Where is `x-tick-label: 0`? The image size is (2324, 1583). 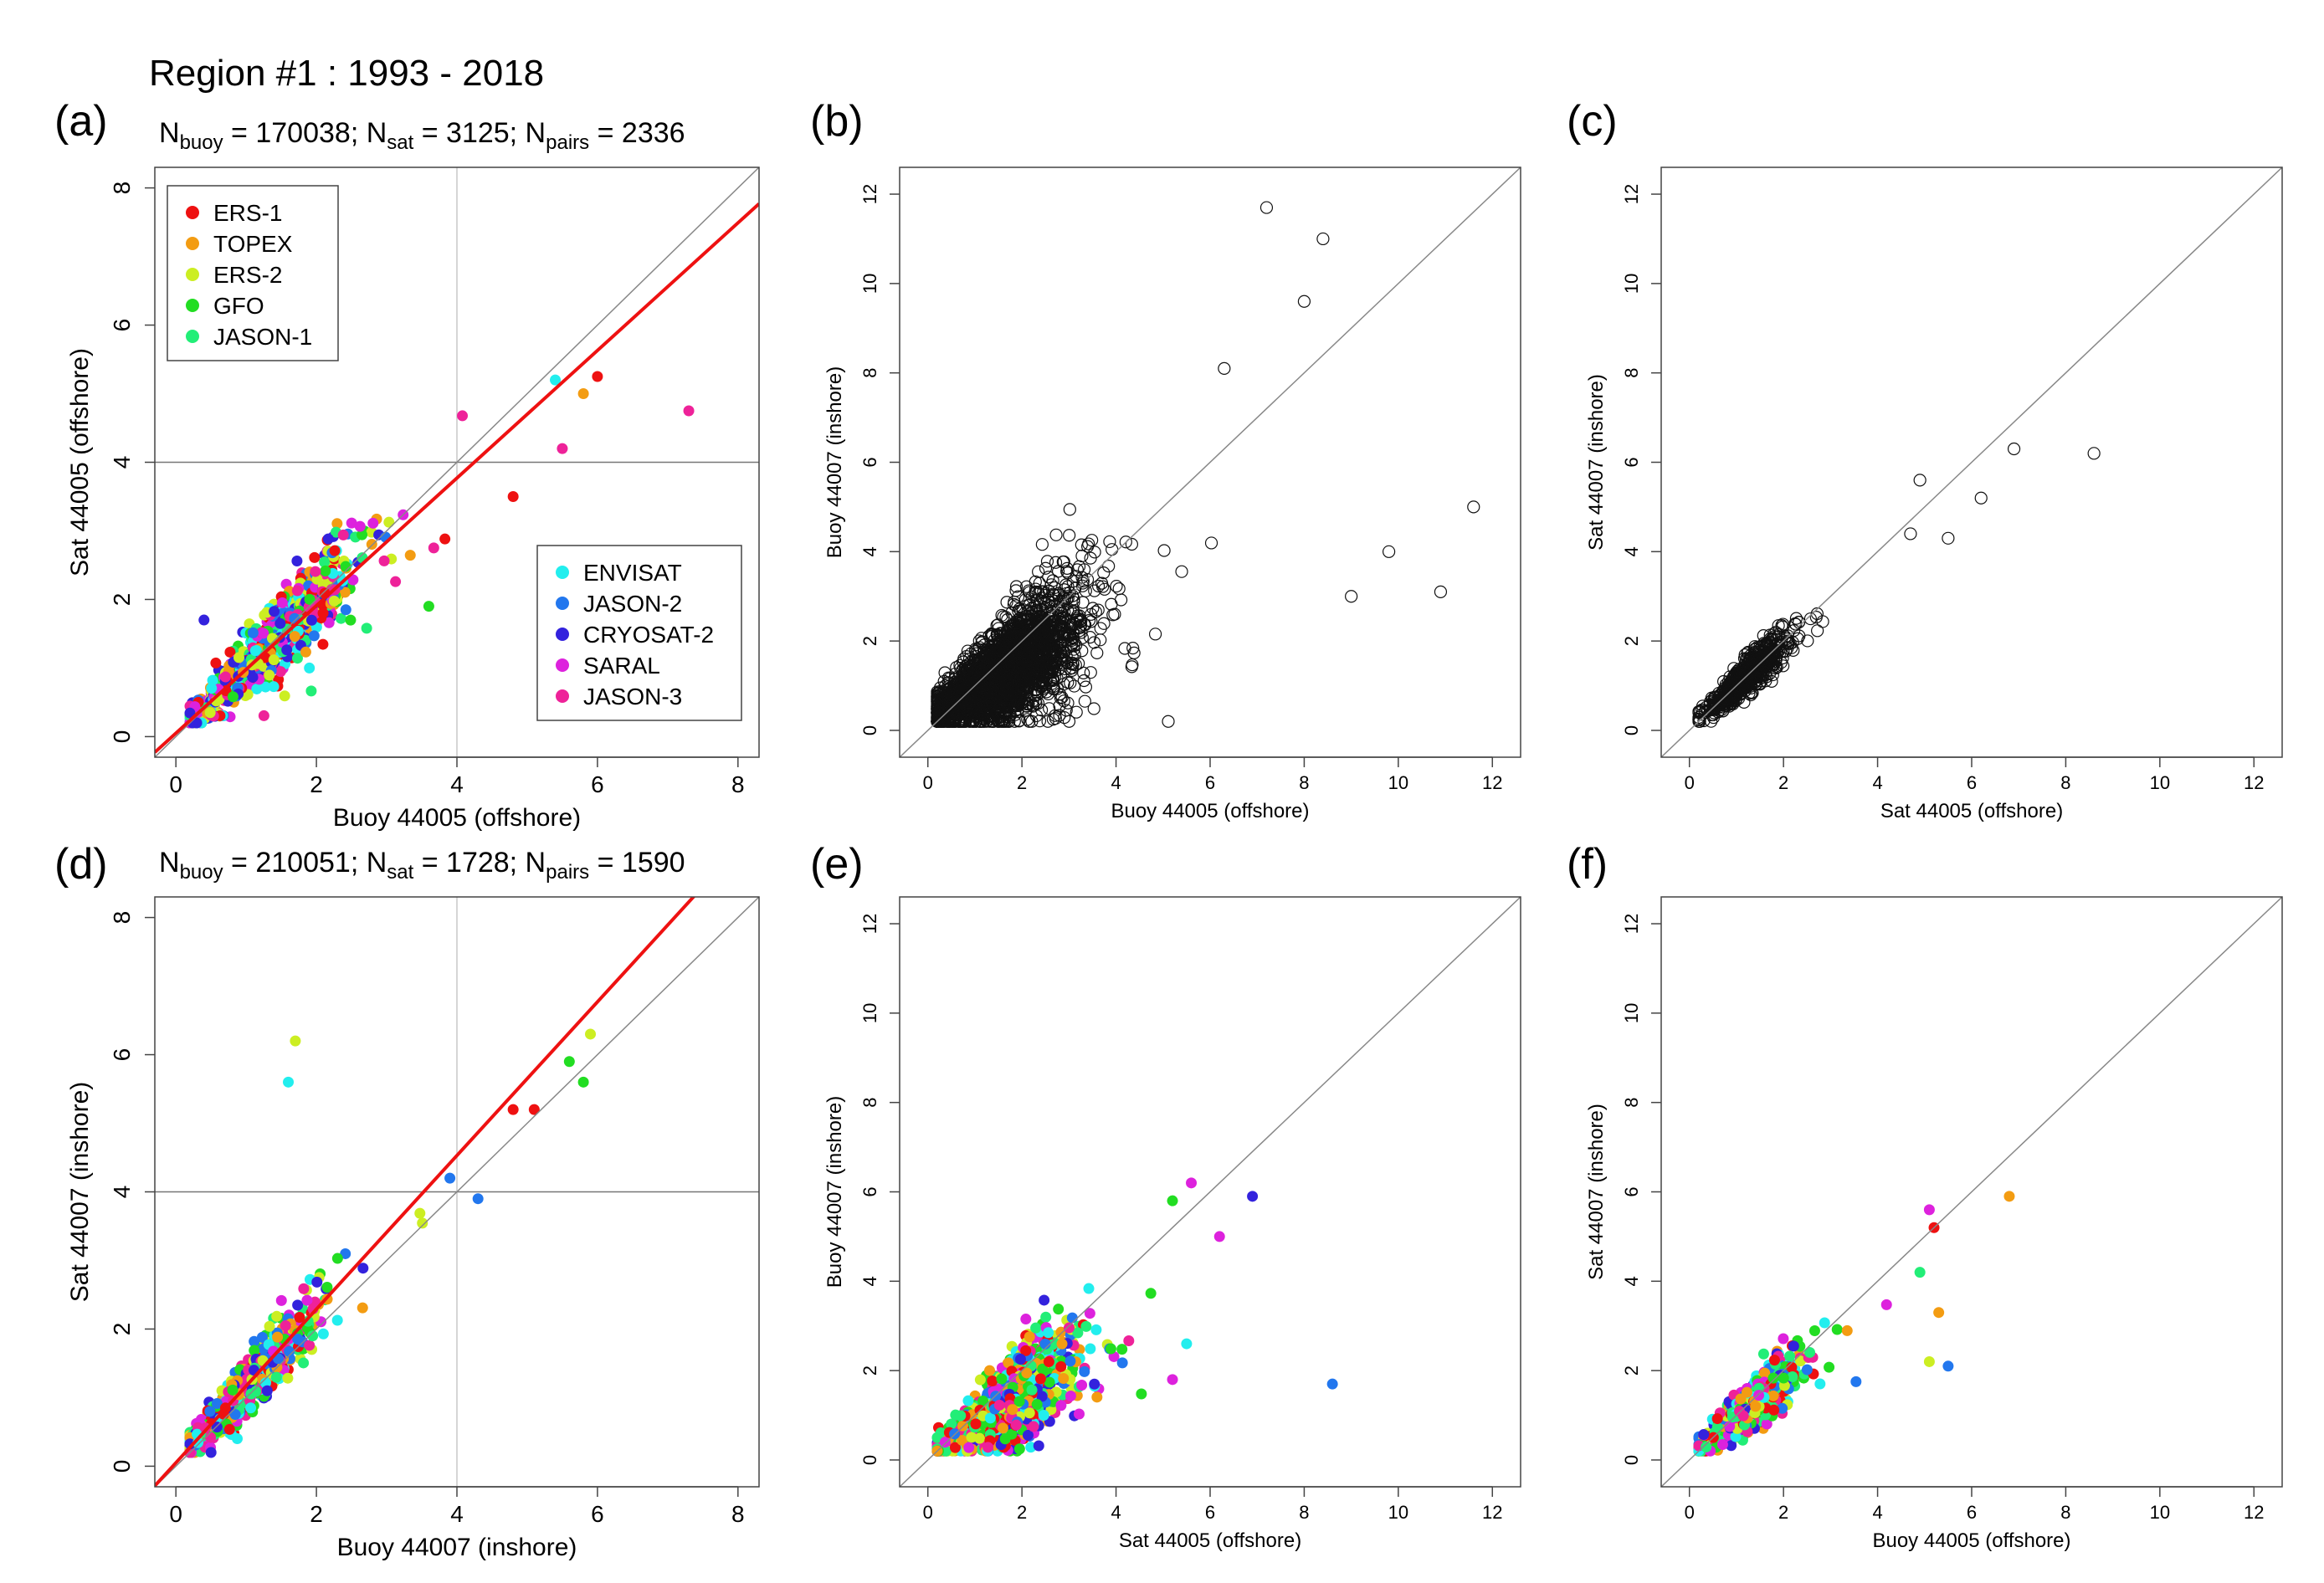 x-tick-label: 0 is located at coordinates (1690, 782).